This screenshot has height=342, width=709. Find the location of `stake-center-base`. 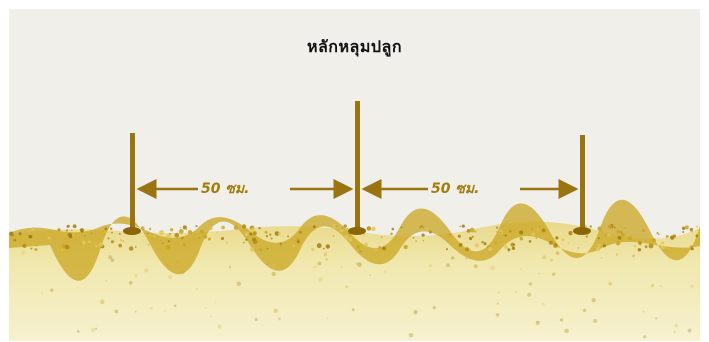

stake-center-base is located at coordinates (357, 231).